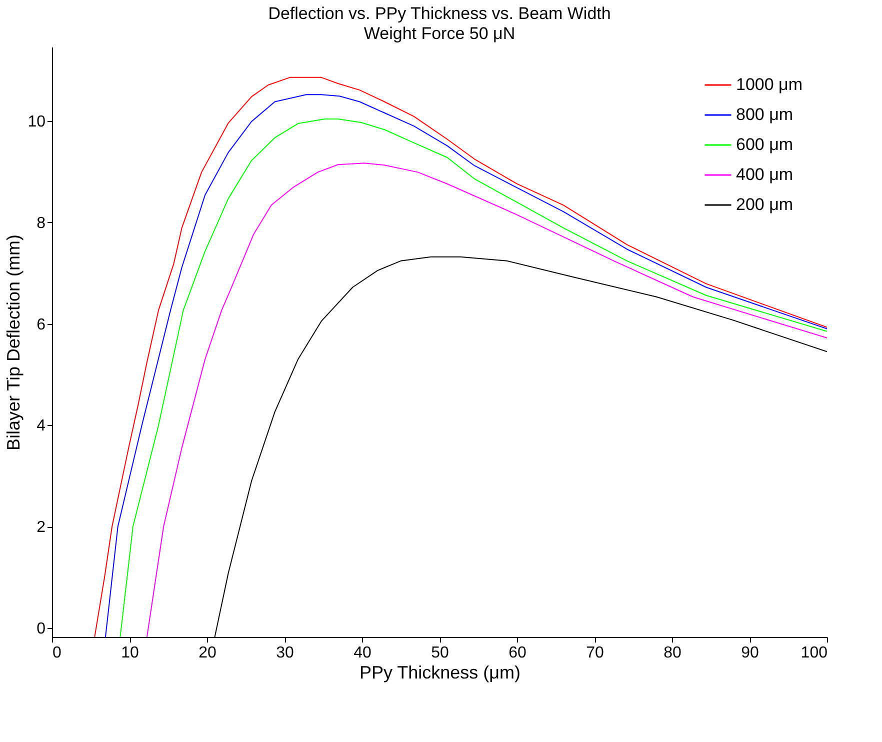 The image size is (882, 742). Describe the element at coordinates (440, 672) in the screenshot. I see `x-axis-title: PPy Thickness (μm)` at that location.